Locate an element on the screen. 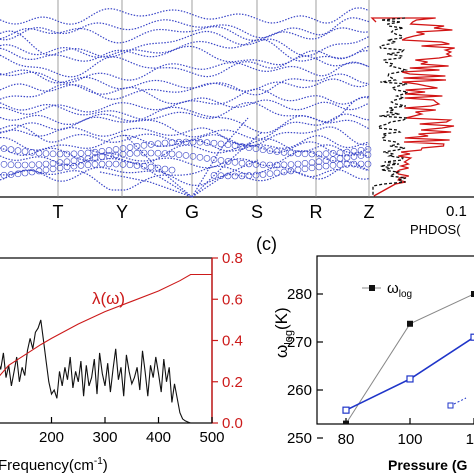 Image resolution: width=474 pixels, height=474 pixels. lambda-curve is located at coordinates (106, 325).